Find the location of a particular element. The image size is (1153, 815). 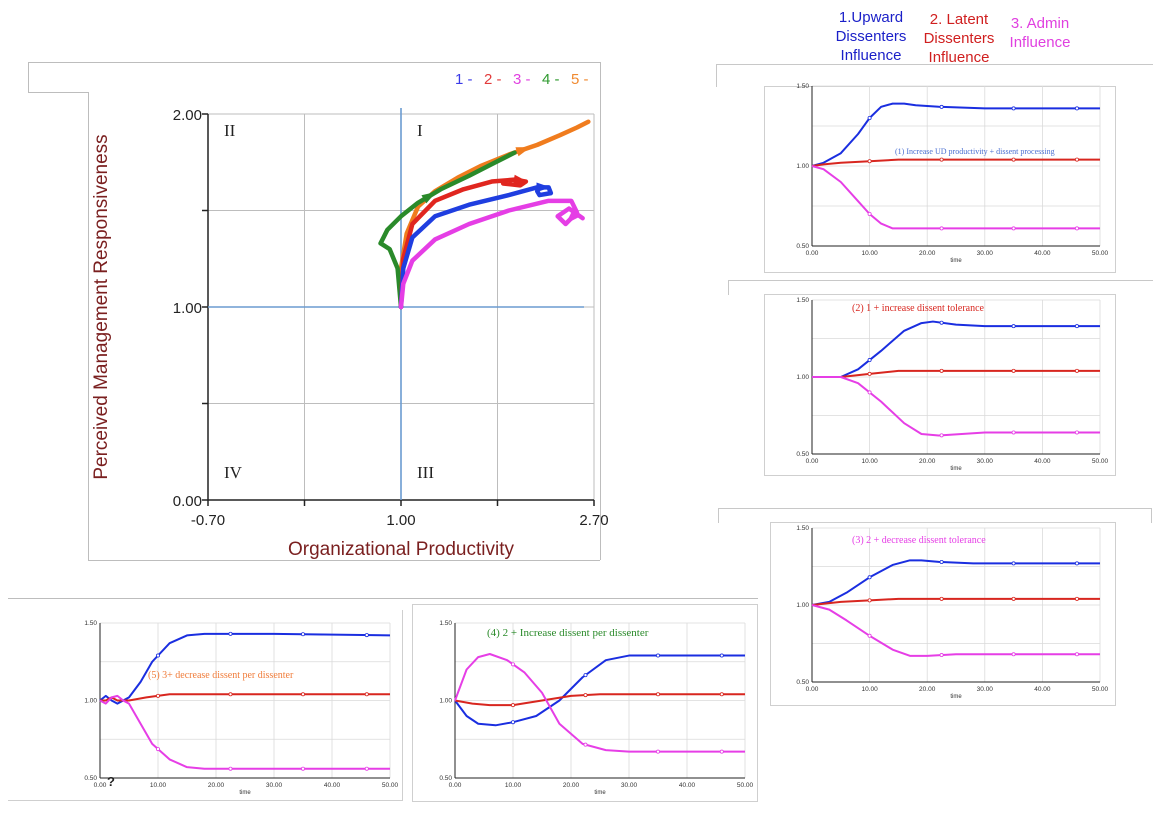

x-tick-label: -0.70 is located at coordinates (208, 520).